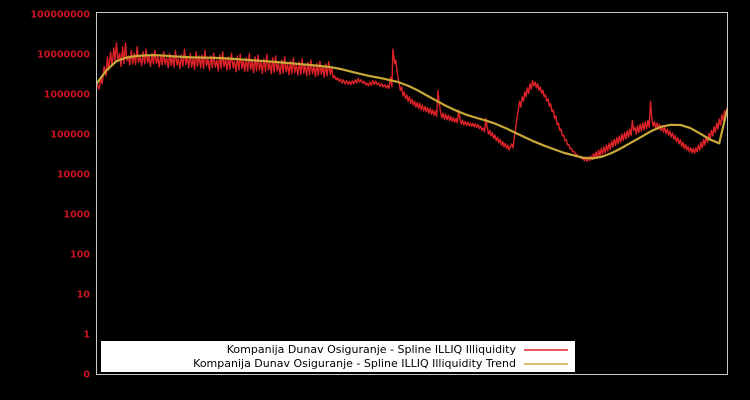 The image size is (750, 400). Describe the element at coordinates (63, 55) in the screenshot. I see `y-axis-tick-10000000: 10000000` at that location.